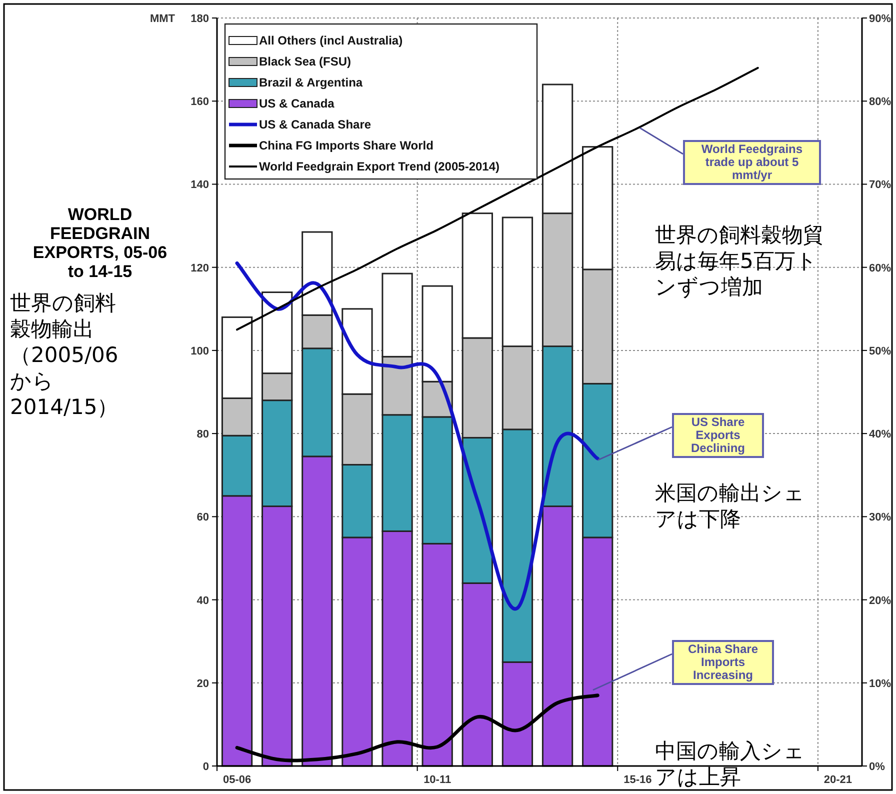 This screenshot has height=794, width=896. What do you see at coordinates (202, 434) in the screenshot?
I see `y-tick-label: 80` at bounding box center [202, 434].